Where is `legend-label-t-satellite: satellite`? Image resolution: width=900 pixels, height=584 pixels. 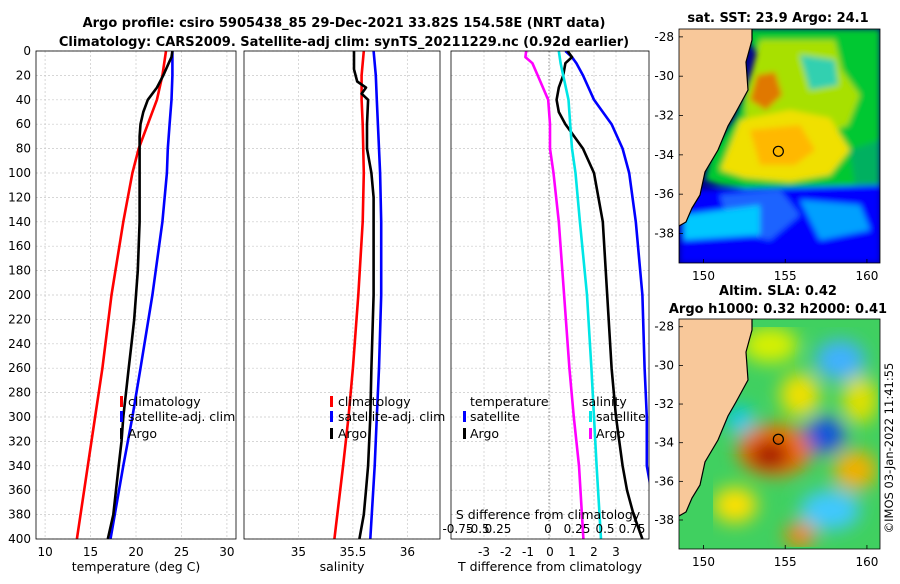 legend-label-t-satellite: satellite is located at coordinates (495, 416).